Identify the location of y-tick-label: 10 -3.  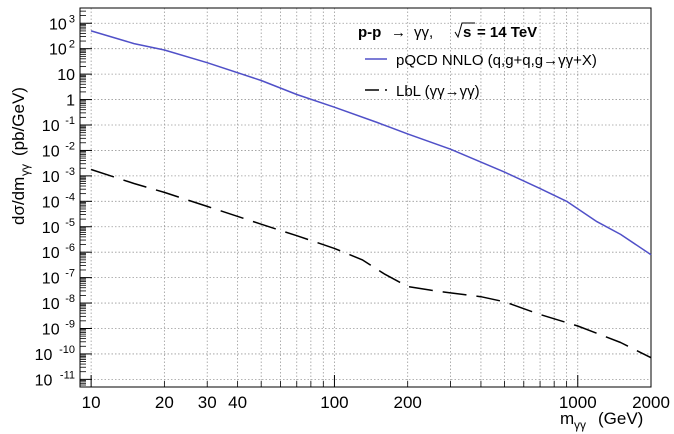
(58, 176).